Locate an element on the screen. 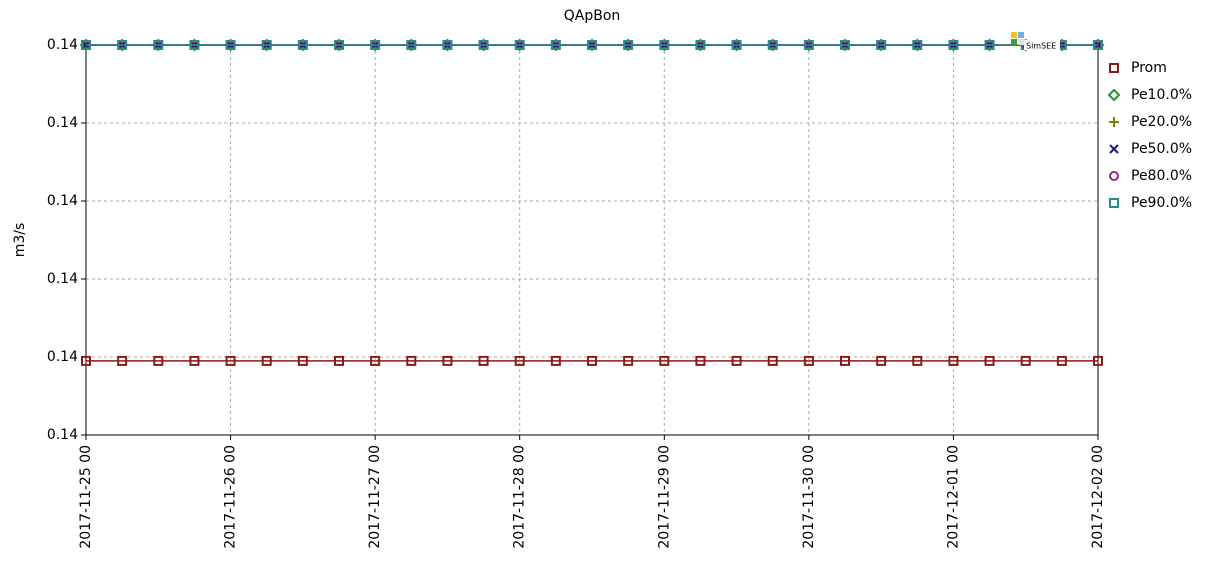 This screenshot has width=1212, height=570. x-tick-label: 2017-12-02 00 is located at coordinates (1098, 497).